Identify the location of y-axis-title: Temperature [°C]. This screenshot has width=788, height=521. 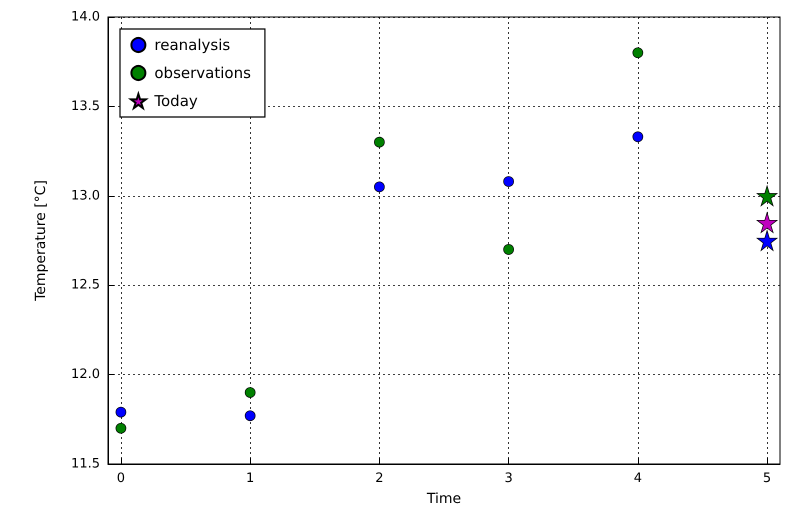
(41, 241).